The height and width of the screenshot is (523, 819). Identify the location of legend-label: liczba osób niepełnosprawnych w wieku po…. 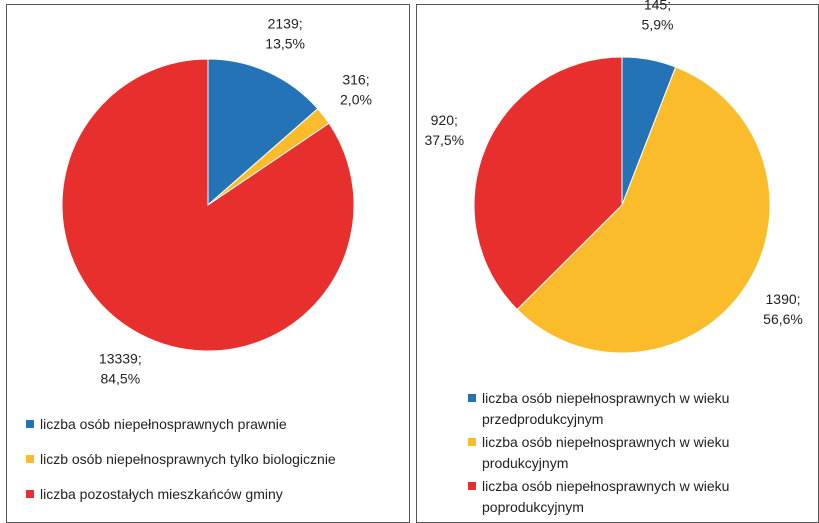
(606, 496).